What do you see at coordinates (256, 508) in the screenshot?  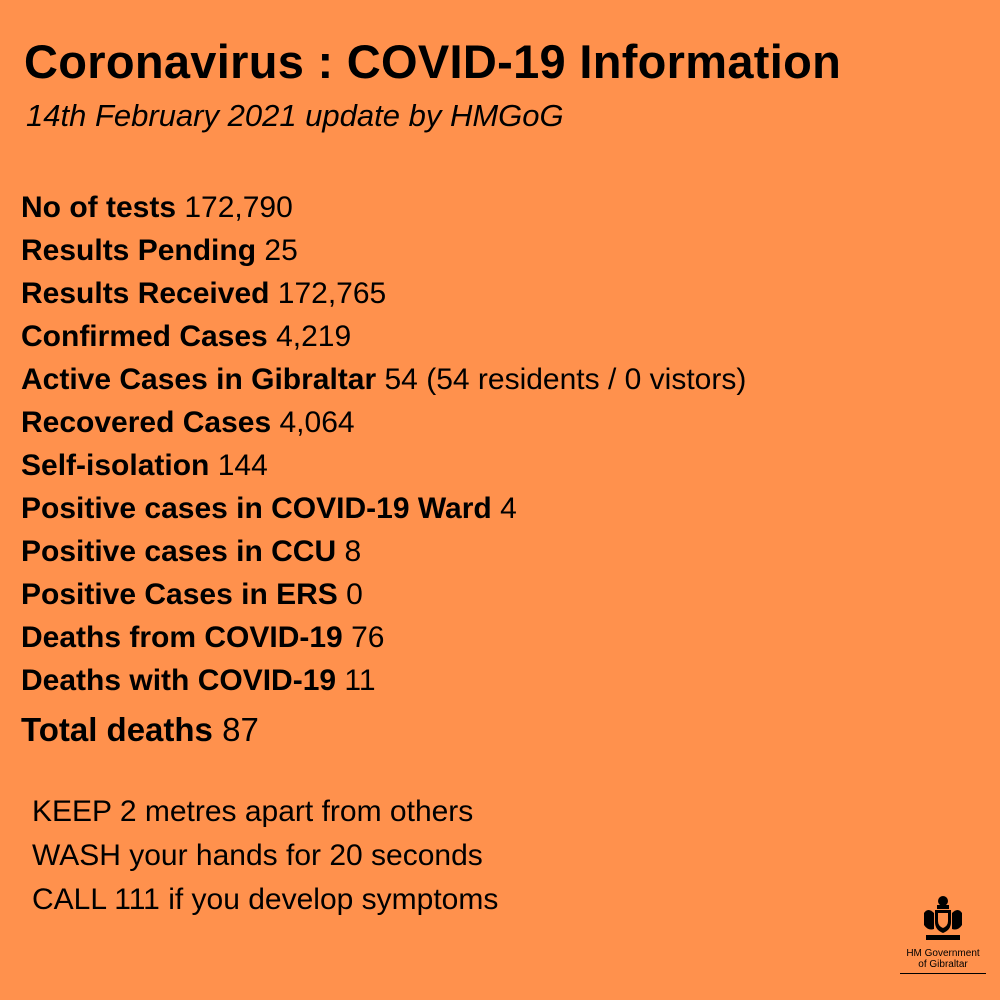 I see `stat-label: Positive cases in COVID-19 Ward` at bounding box center [256, 508].